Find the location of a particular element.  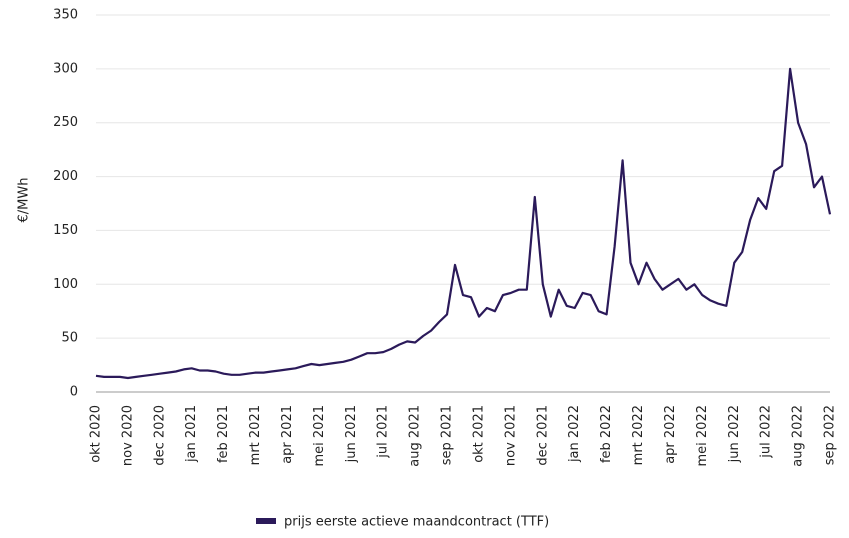

x-tick-label: apr 2021 is located at coordinates (287, 434).